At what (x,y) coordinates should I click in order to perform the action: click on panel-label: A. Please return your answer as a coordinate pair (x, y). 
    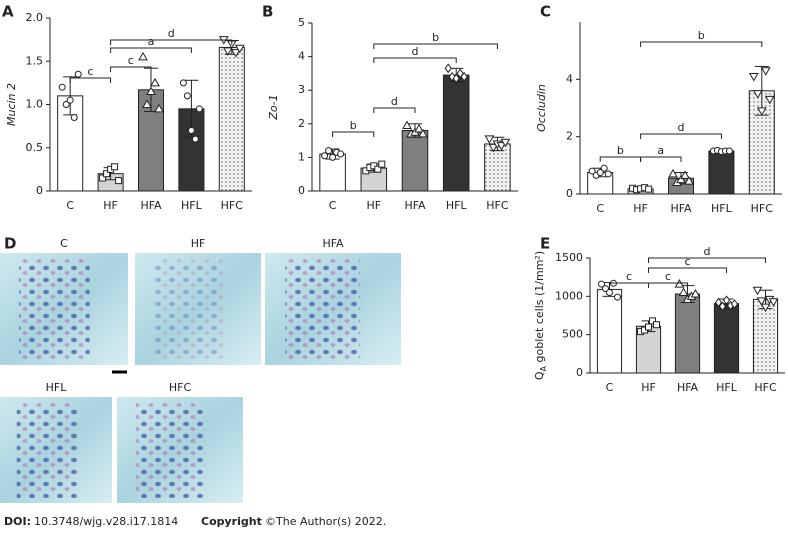
    Looking at the image, I should click on (8, 12).